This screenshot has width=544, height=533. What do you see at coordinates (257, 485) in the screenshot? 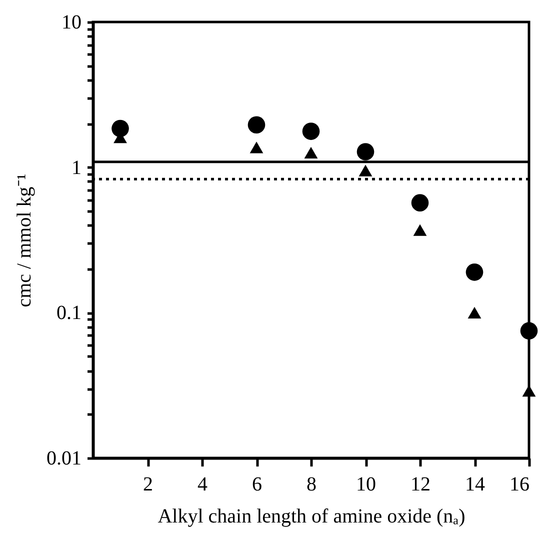
I see `x-tick-label: 6` at bounding box center [257, 485].